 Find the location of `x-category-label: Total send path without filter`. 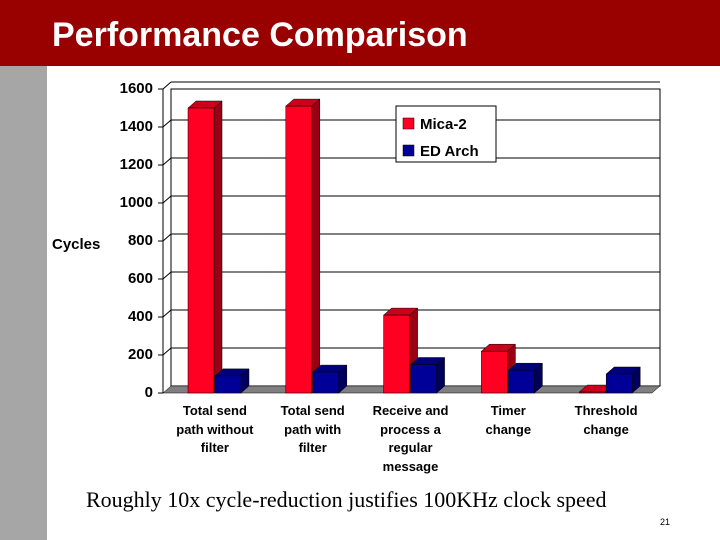

x-category-label: Total send path without filter is located at coordinates (215, 430).